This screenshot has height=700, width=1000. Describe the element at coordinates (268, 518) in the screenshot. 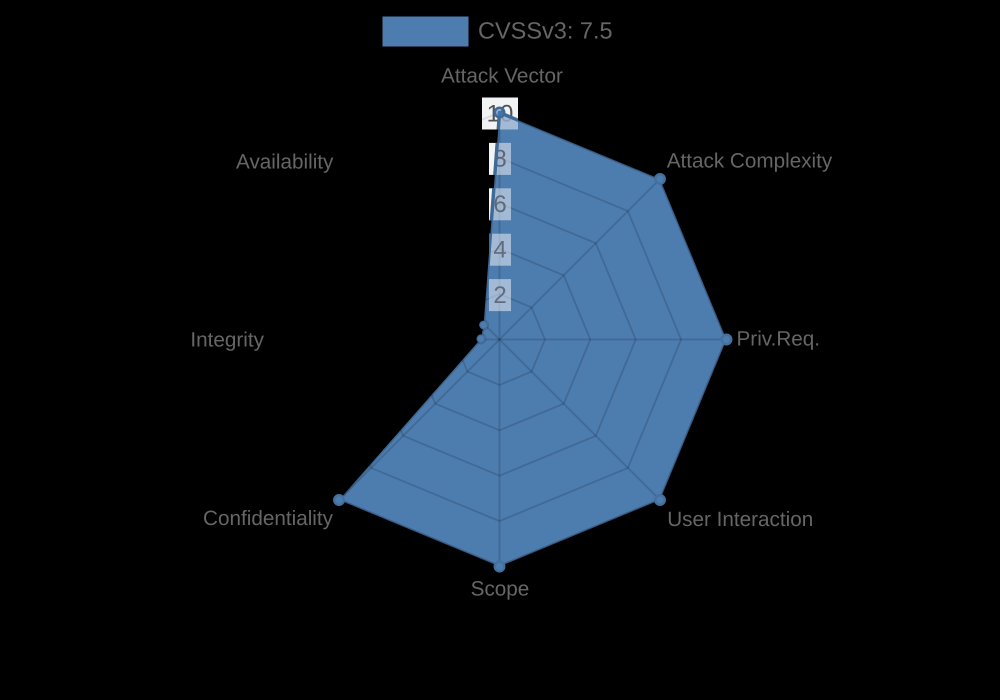

I see `svg-text: Confidentiality` at that location.